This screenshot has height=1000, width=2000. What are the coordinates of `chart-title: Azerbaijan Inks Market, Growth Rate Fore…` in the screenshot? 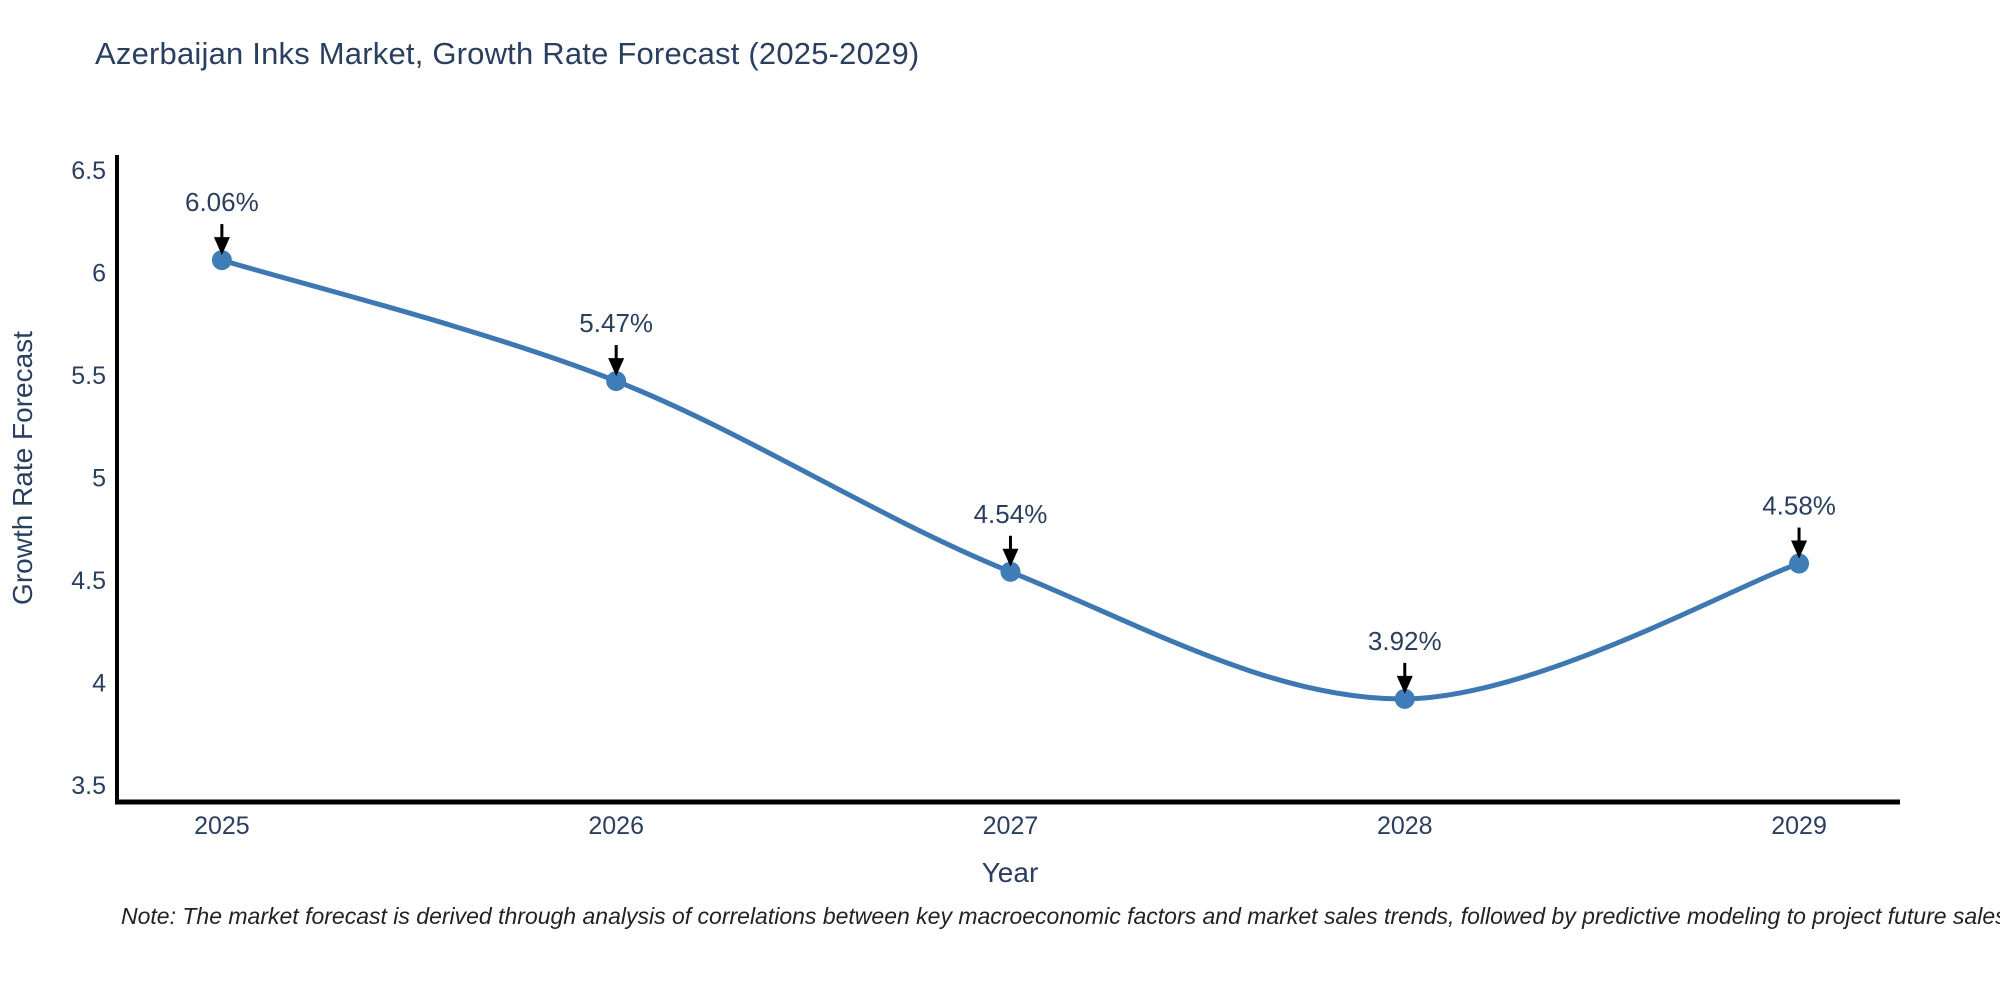 It's located at (507, 53).